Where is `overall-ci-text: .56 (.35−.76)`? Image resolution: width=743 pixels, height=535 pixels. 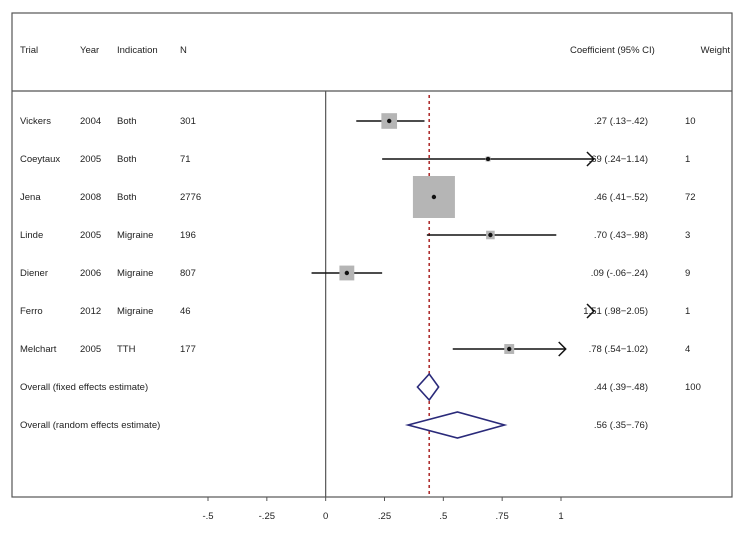 overall-ci-text: .56 (.35−.76) is located at coordinates (621, 425).